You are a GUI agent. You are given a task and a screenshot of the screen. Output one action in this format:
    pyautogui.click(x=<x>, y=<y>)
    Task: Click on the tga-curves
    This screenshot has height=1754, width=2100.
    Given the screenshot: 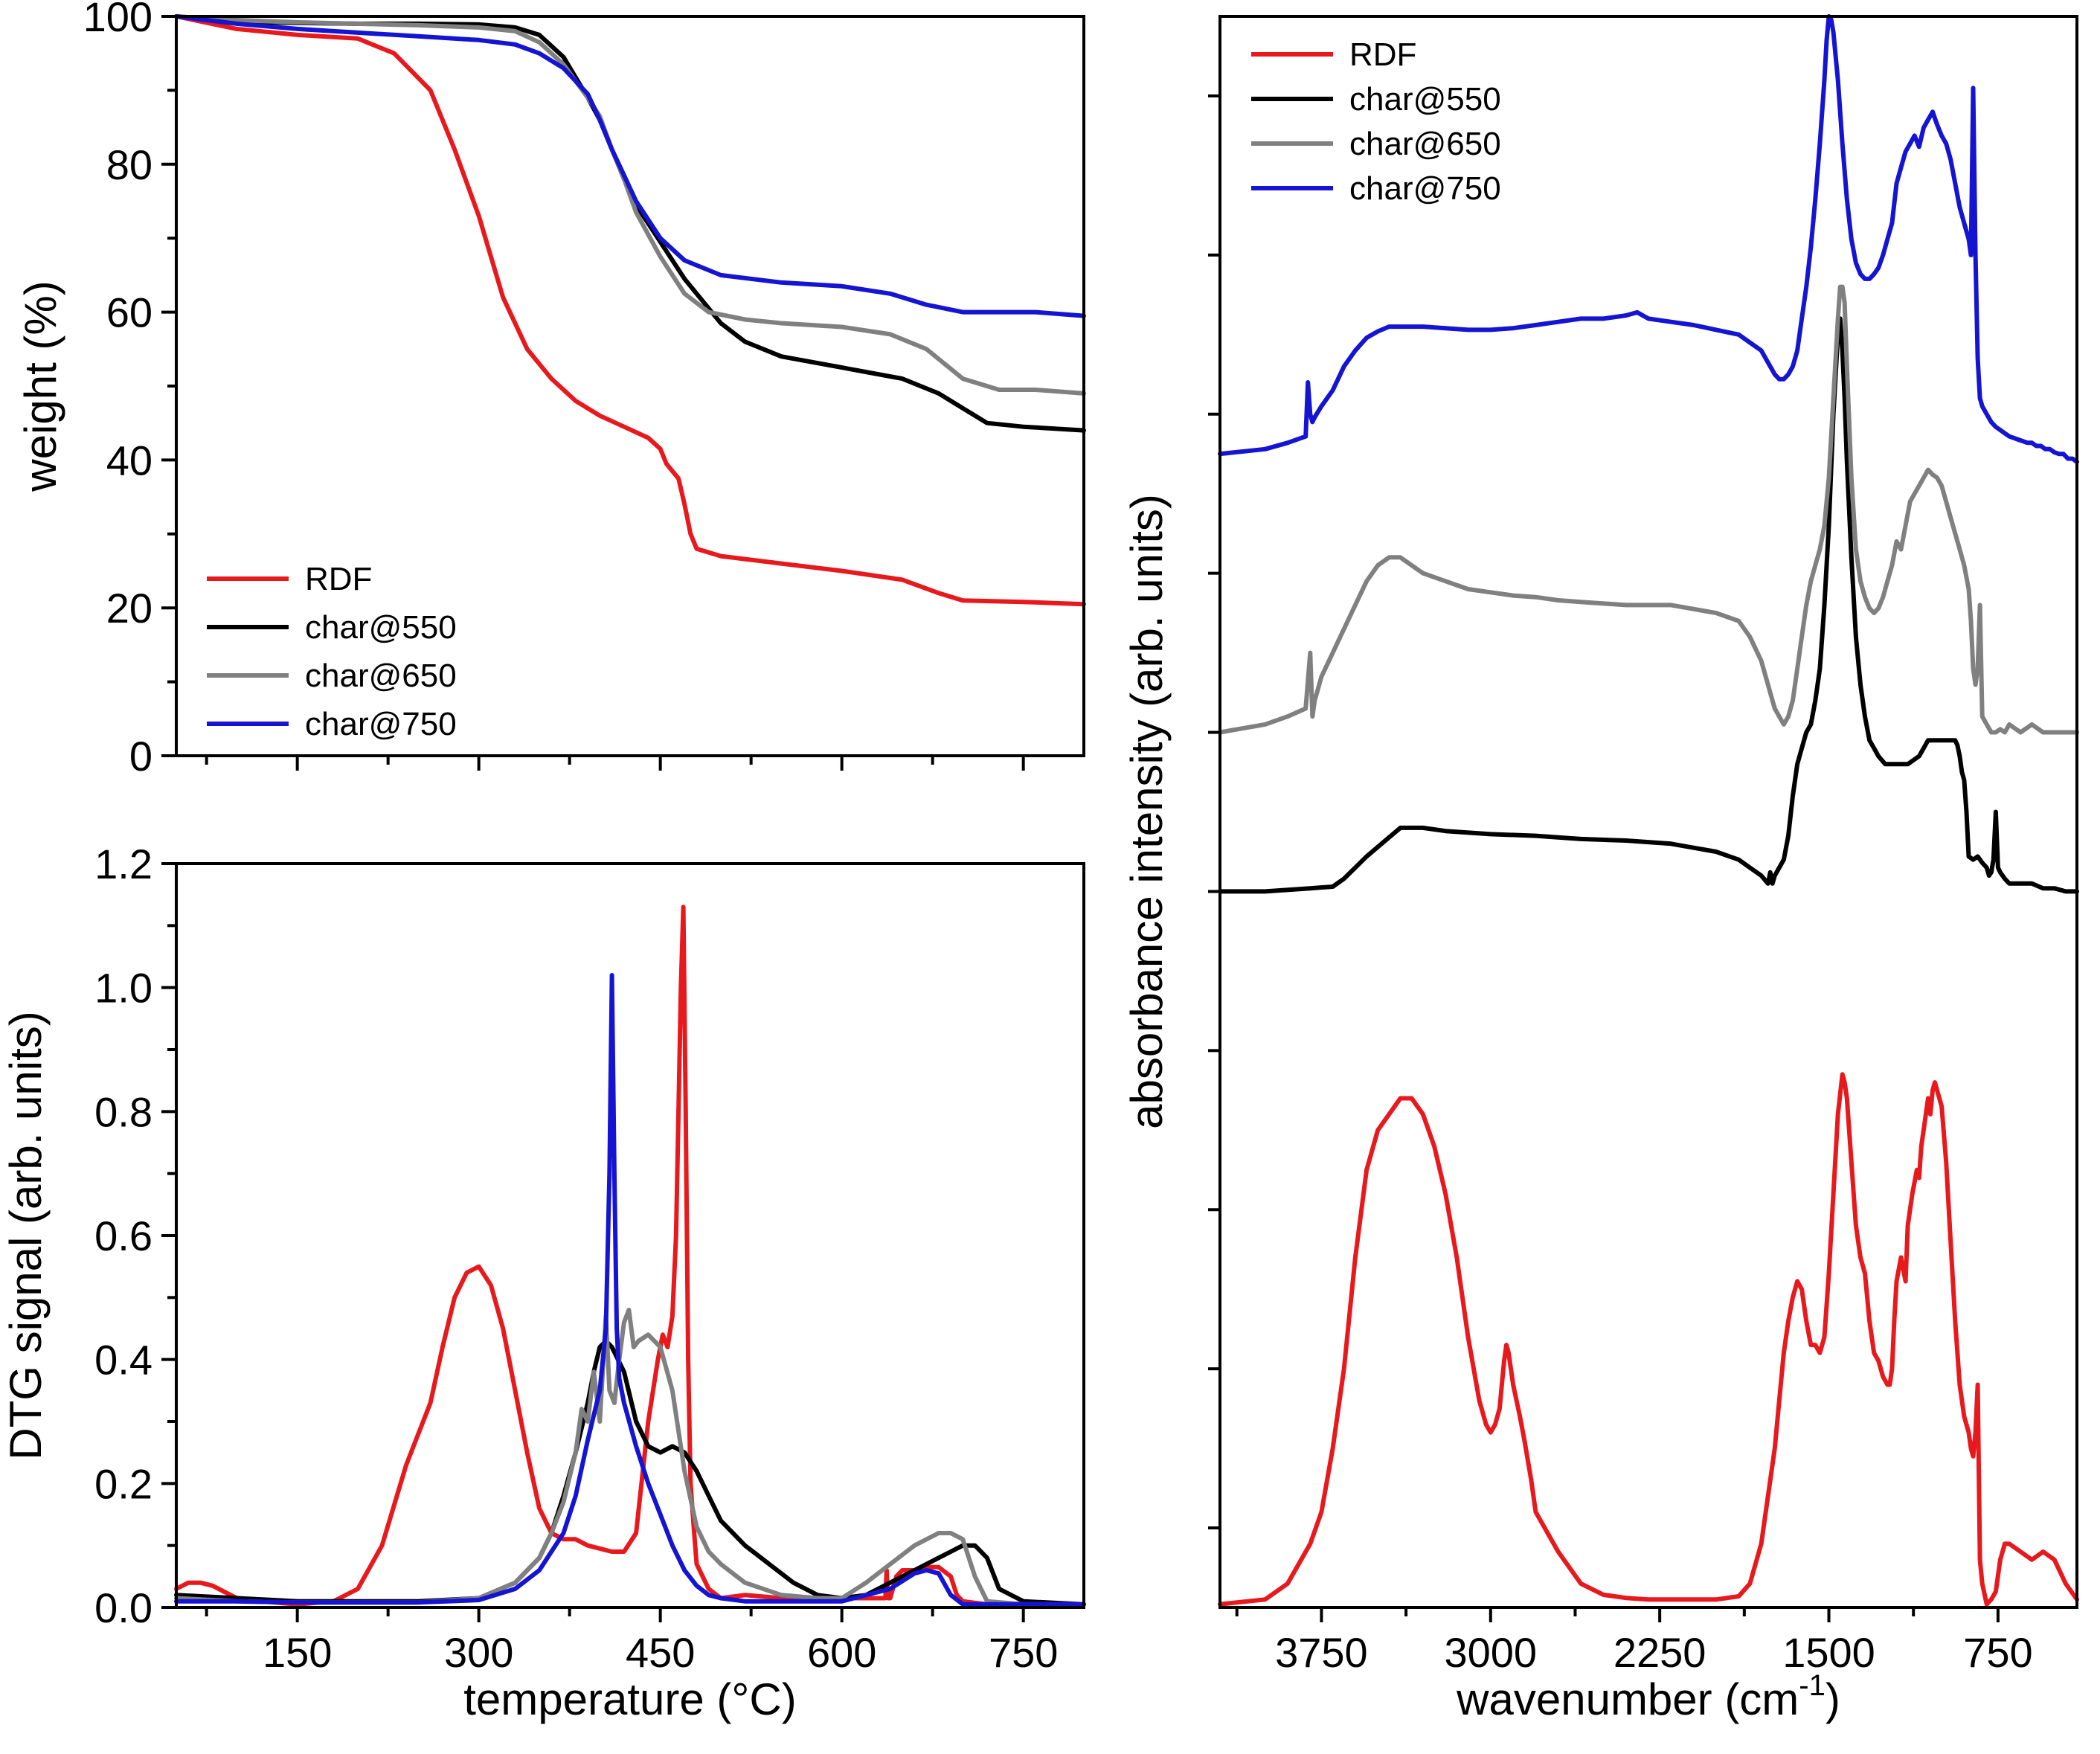 What is the action you would take?
    pyautogui.click(x=630, y=310)
    